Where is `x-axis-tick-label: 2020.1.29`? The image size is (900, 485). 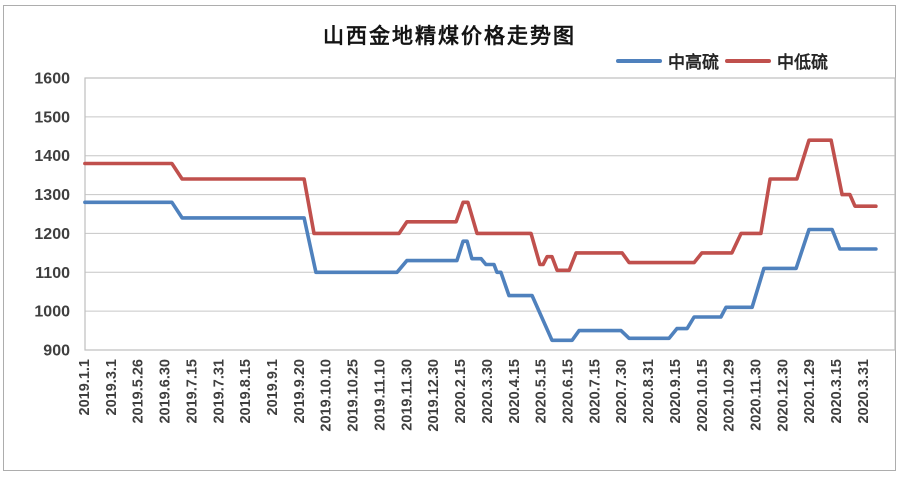 x-axis-tick-label: 2020.1.29 is located at coordinates (810, 391).